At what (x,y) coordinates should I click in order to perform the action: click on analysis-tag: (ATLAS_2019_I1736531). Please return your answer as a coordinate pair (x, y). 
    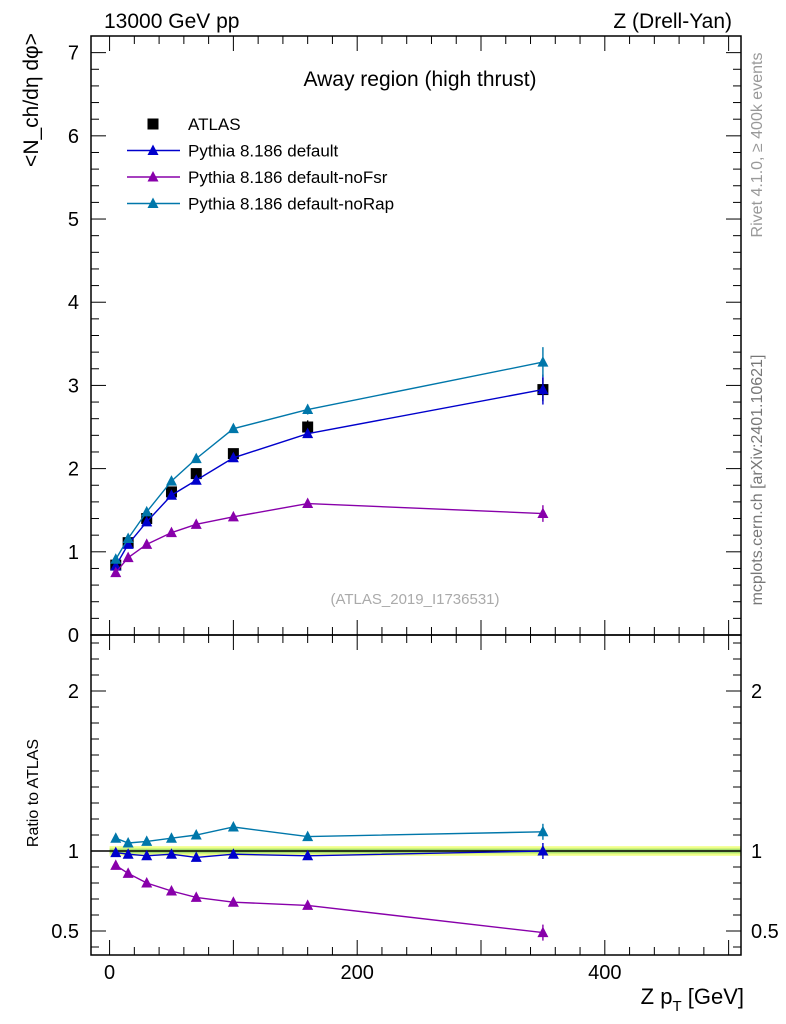
    Looking at the image, I should click on (414, 599).